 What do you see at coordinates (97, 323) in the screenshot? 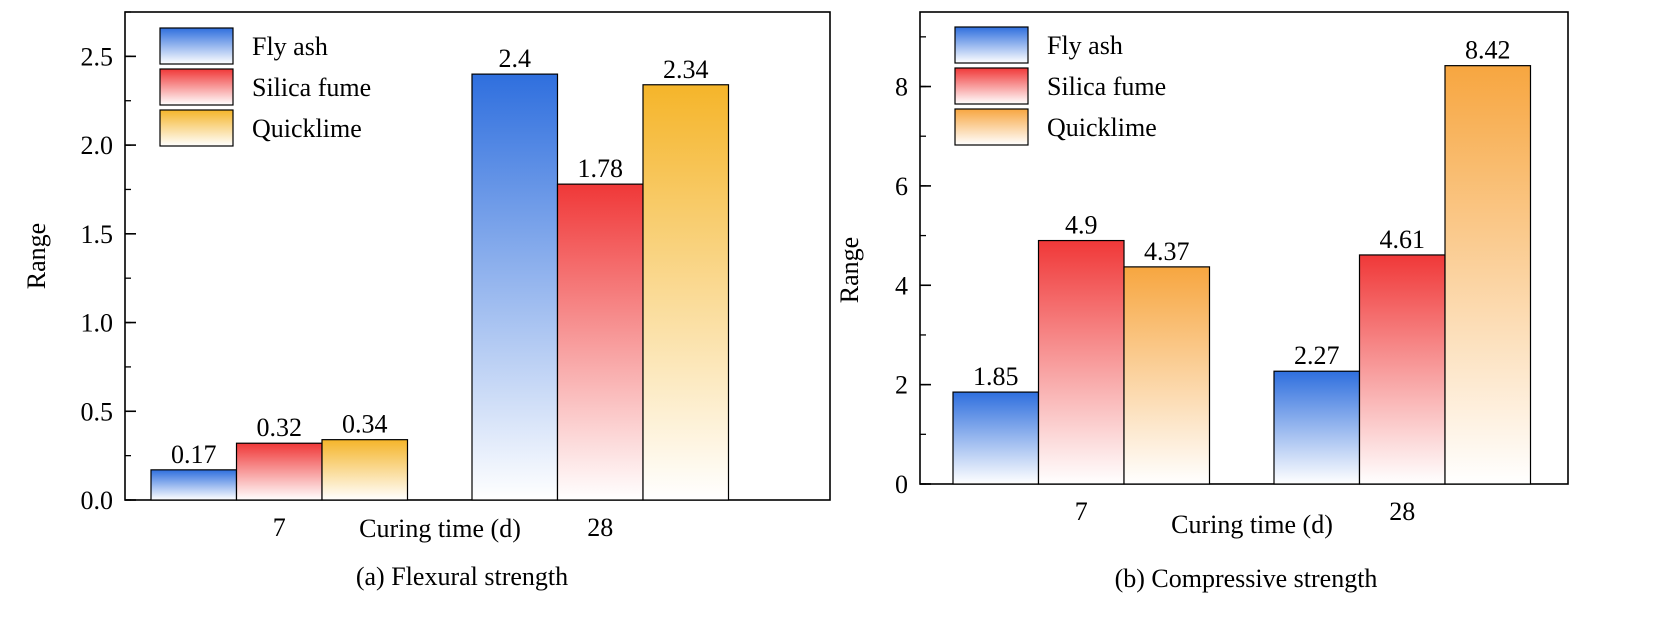
I see `y-tick-label: 1.0` at bounding box center [97, 323].